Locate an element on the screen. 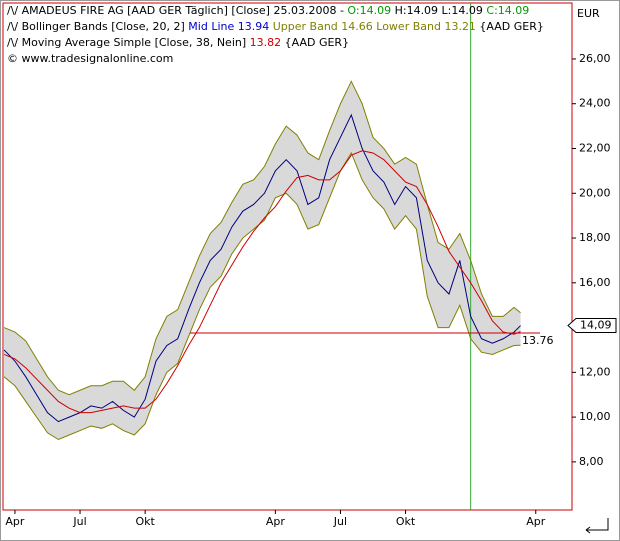  y-tick-label: 16,00 is located at coordinates (595, 282).